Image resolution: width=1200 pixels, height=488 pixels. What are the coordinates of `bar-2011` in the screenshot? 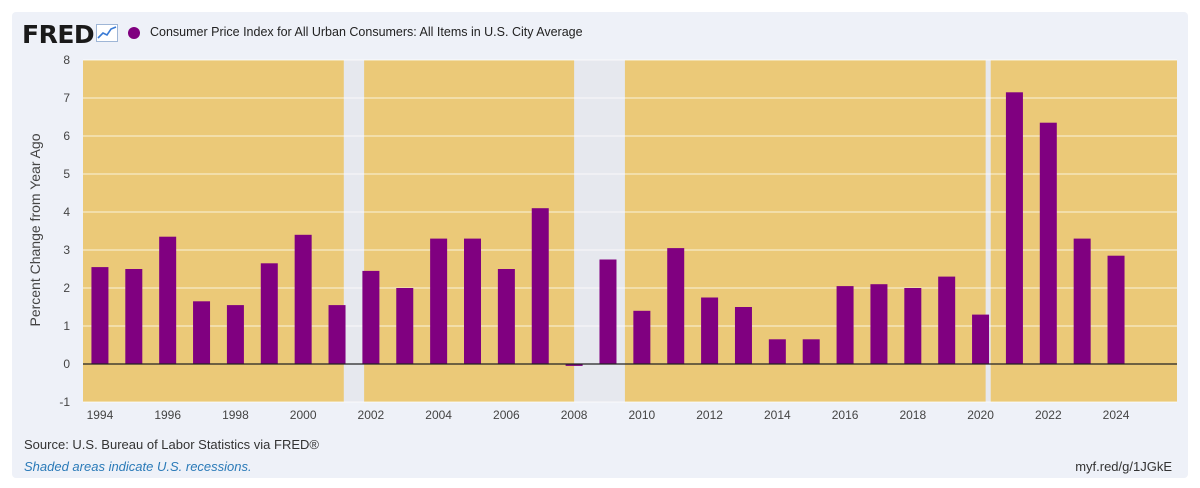 It's located at (676, 306).